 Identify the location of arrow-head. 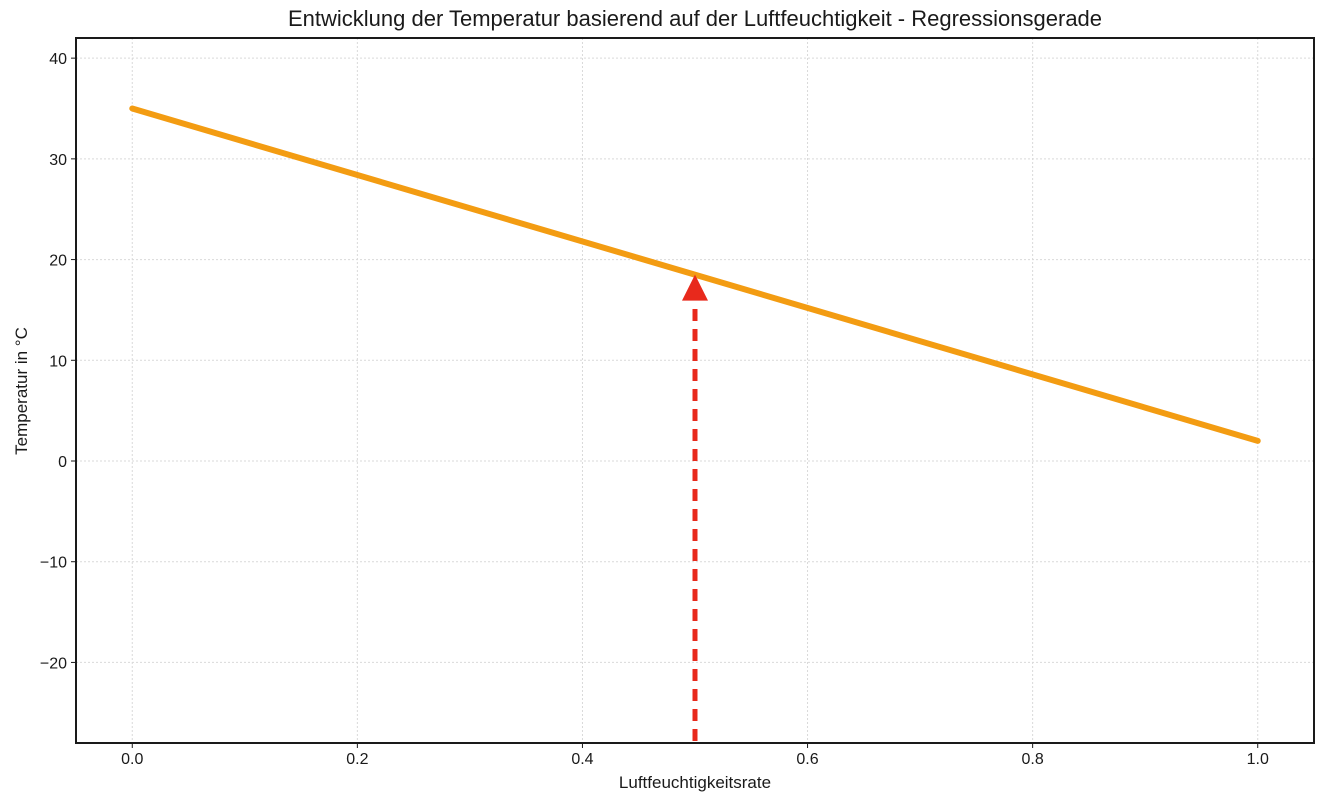
(695, 287).